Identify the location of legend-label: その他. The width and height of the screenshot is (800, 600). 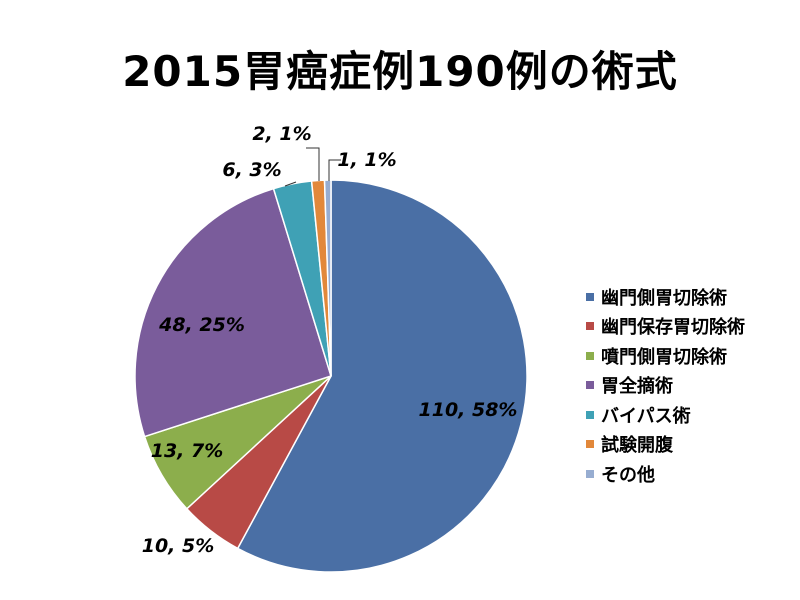
(628, 475).